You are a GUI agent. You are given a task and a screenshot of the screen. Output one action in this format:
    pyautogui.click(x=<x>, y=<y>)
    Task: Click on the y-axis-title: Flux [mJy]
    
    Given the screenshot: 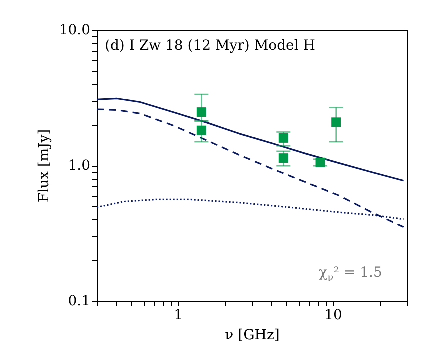 What is the action you would take?
    pyautogui.click(x=44, y=166)
    